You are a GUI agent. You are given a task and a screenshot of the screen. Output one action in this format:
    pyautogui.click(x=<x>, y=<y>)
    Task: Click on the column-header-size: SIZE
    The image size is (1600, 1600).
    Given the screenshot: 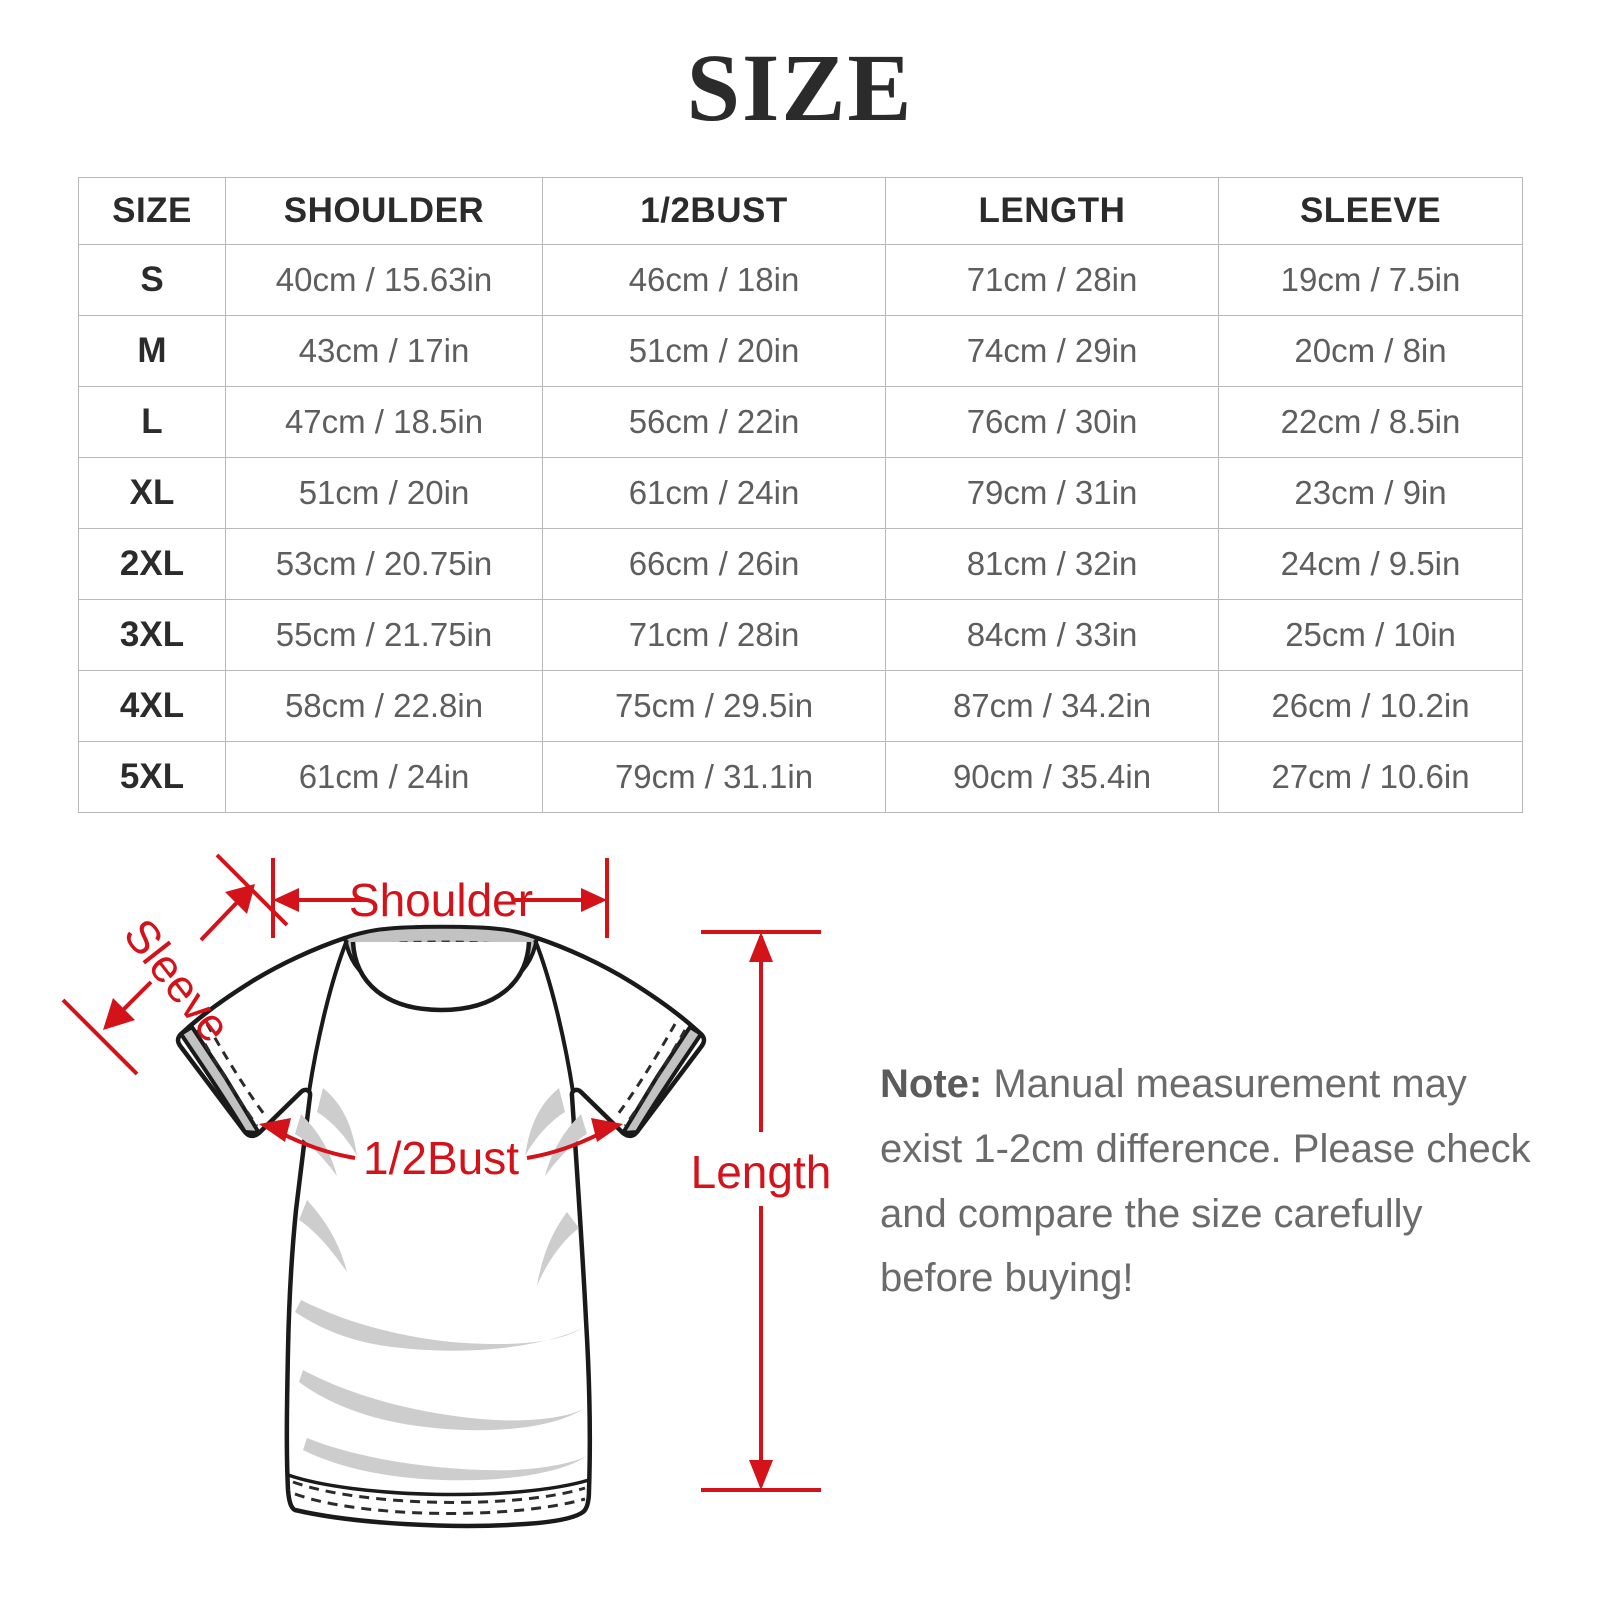 What is the action you would take?
    pyautogui.click(x=152, y=211)
    